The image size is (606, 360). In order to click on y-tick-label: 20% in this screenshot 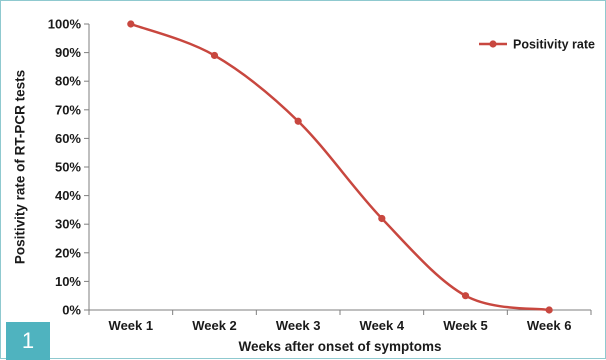, I will do `click(68, 252)`.